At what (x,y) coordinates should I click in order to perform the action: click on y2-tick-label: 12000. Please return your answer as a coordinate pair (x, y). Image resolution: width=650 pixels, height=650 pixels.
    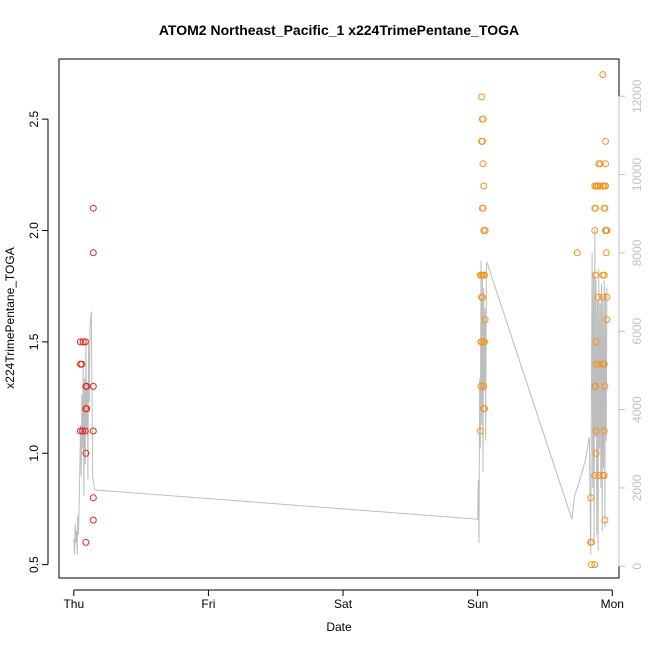
    Looking at the image, I should click on (637, 96).